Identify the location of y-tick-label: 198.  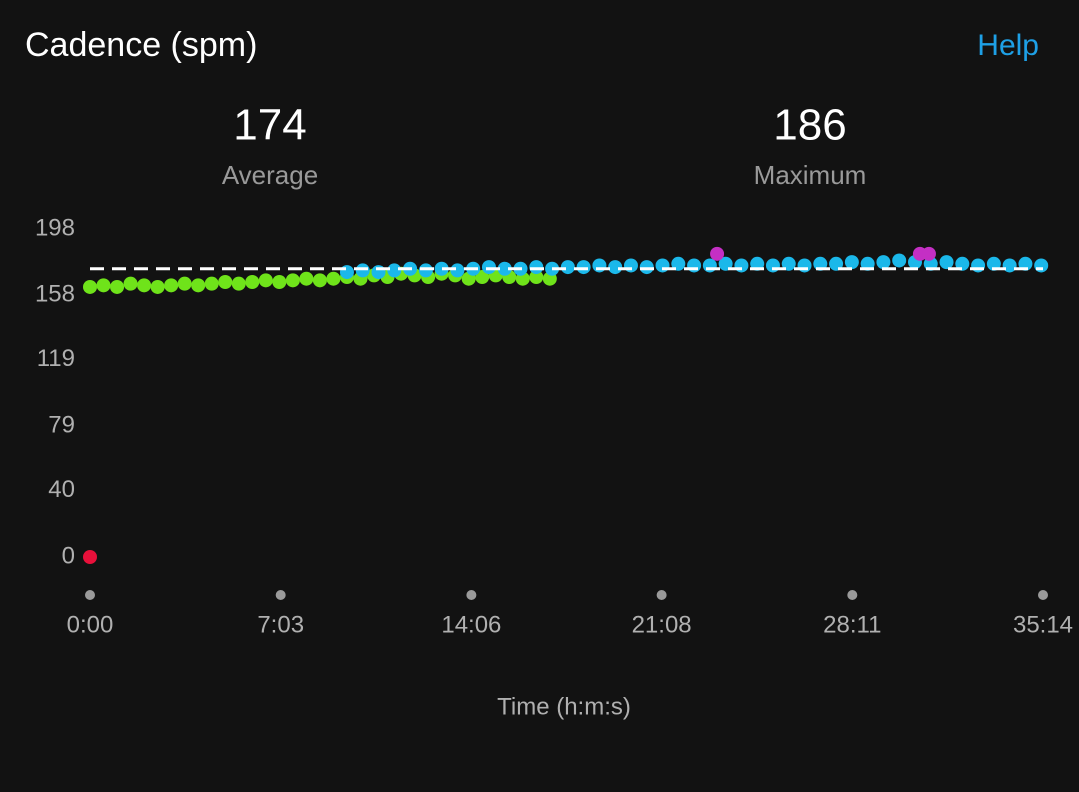
(55, 227).